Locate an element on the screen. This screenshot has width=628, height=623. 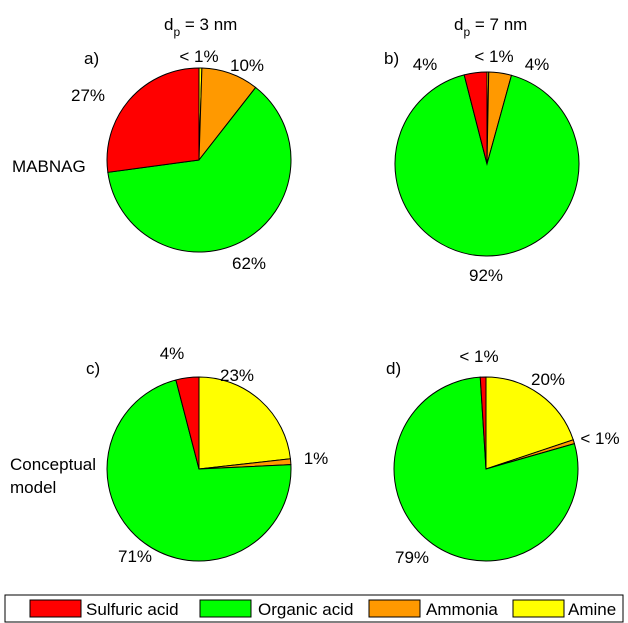
legend-swatch-organic-acid is located at coordinates (225, 608).